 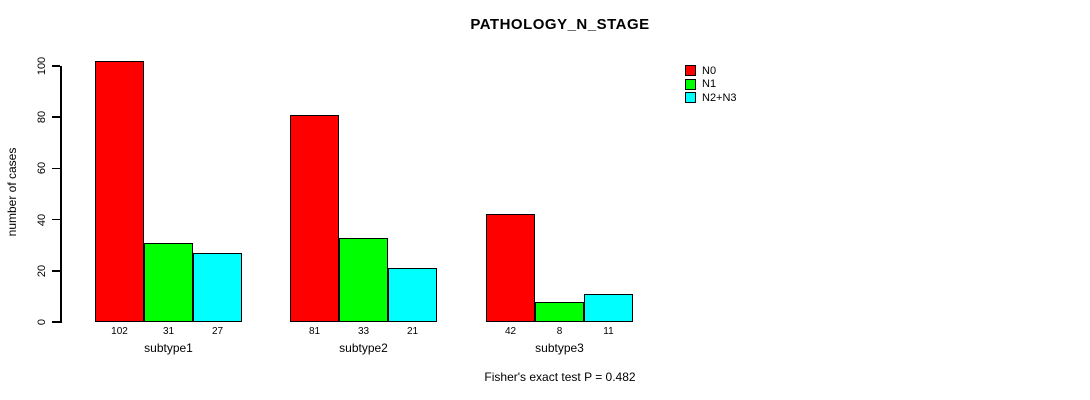 I want to click on y-tick-label: 40, so click(x=42, y=219).